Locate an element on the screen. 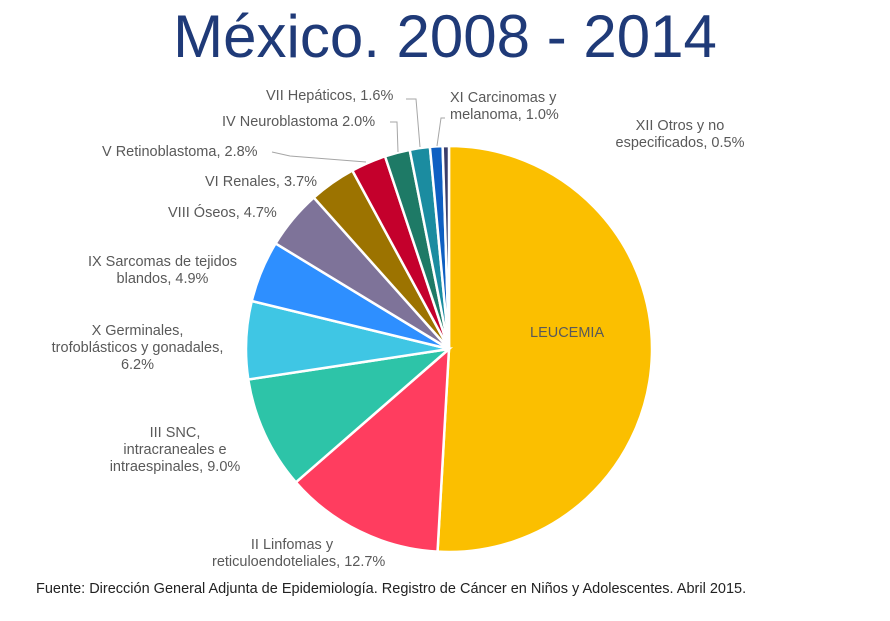 The image size is (890, 621). label-line: especificados, 0.5% is located at coordinates (680, 143).